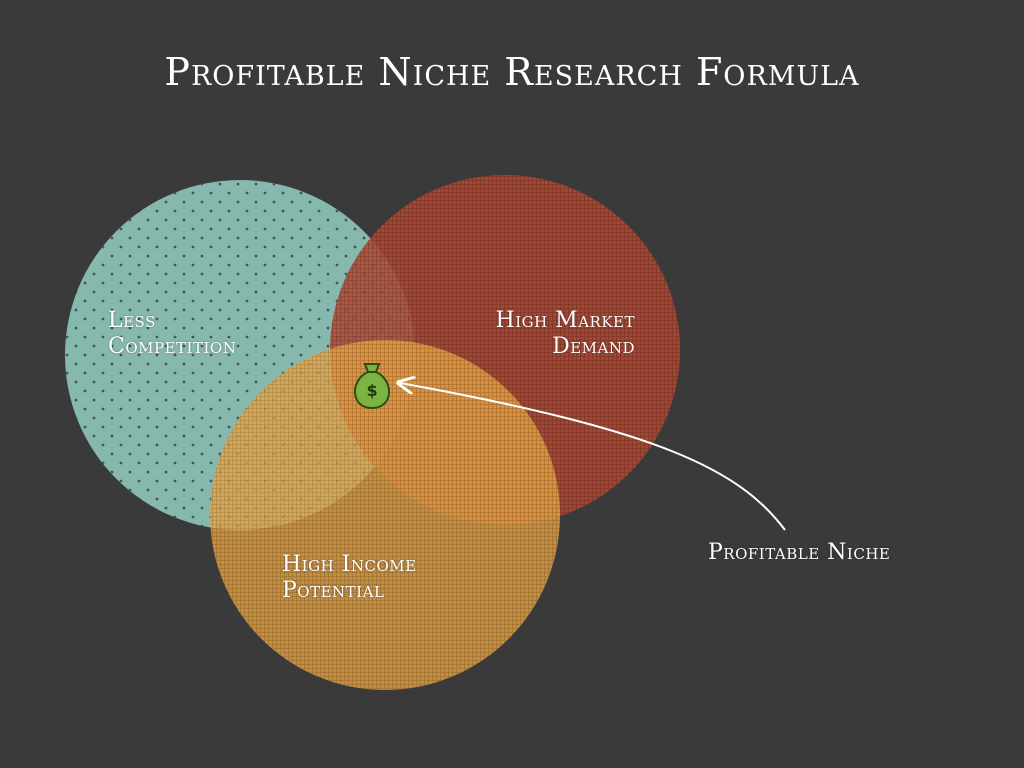  Describe the element at coordinates (512, 72) in the screenshot. I see `diagram-title: Profitable Niche Research Formula` at that location.